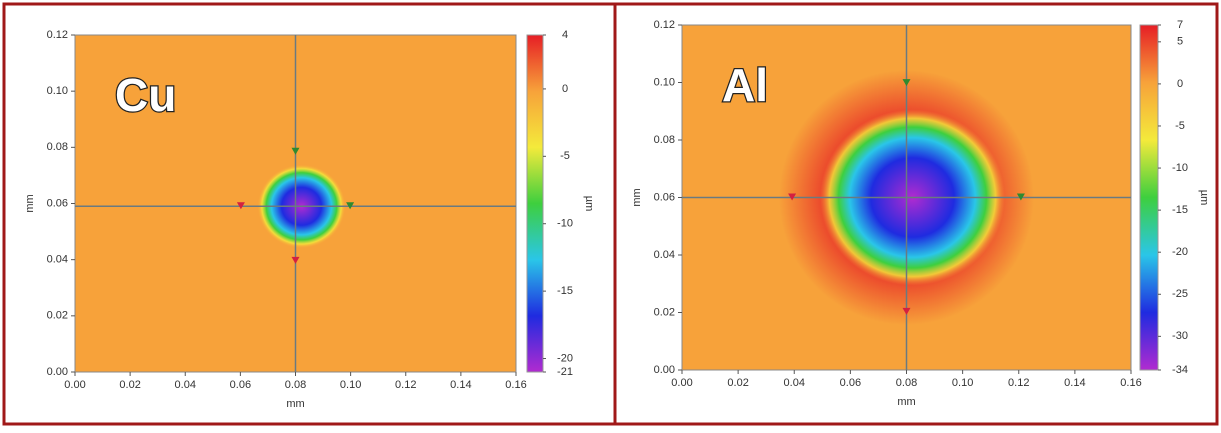  Describe the element at coordinates (745, 85) in the screenshot. I see `sample-label: Al` at that location.